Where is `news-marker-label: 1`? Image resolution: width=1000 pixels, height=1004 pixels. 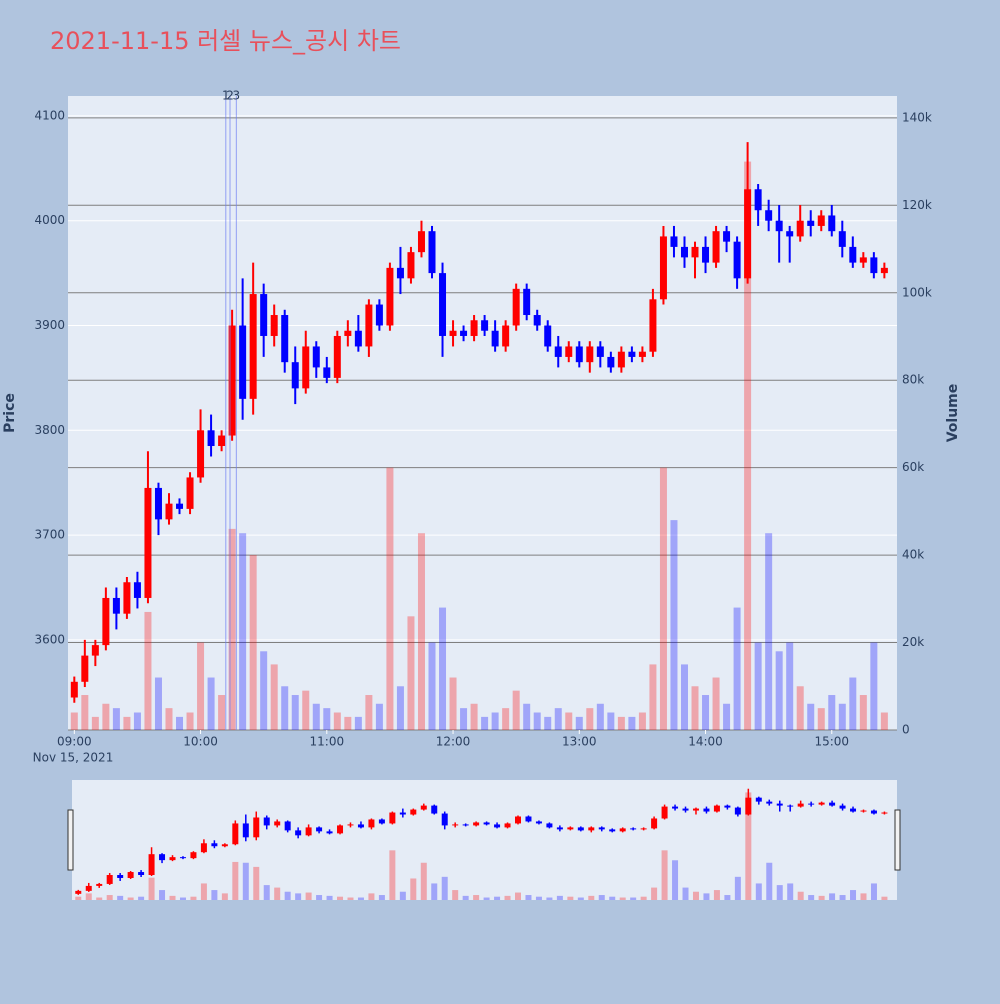 news-marker-label: 1 is located at coordinates (226, 96).